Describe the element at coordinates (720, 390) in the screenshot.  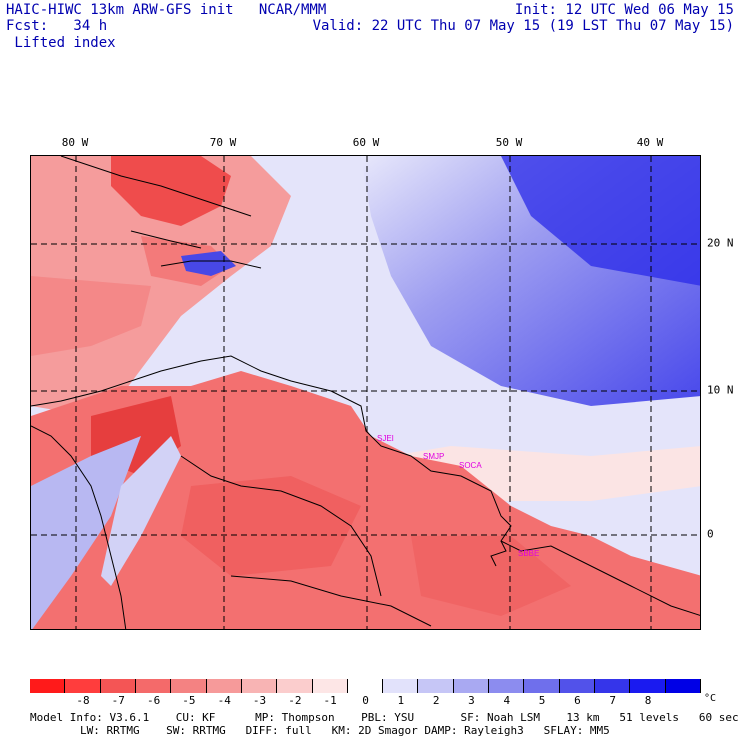
I see `lat-label-10n: 10 N` at that location.